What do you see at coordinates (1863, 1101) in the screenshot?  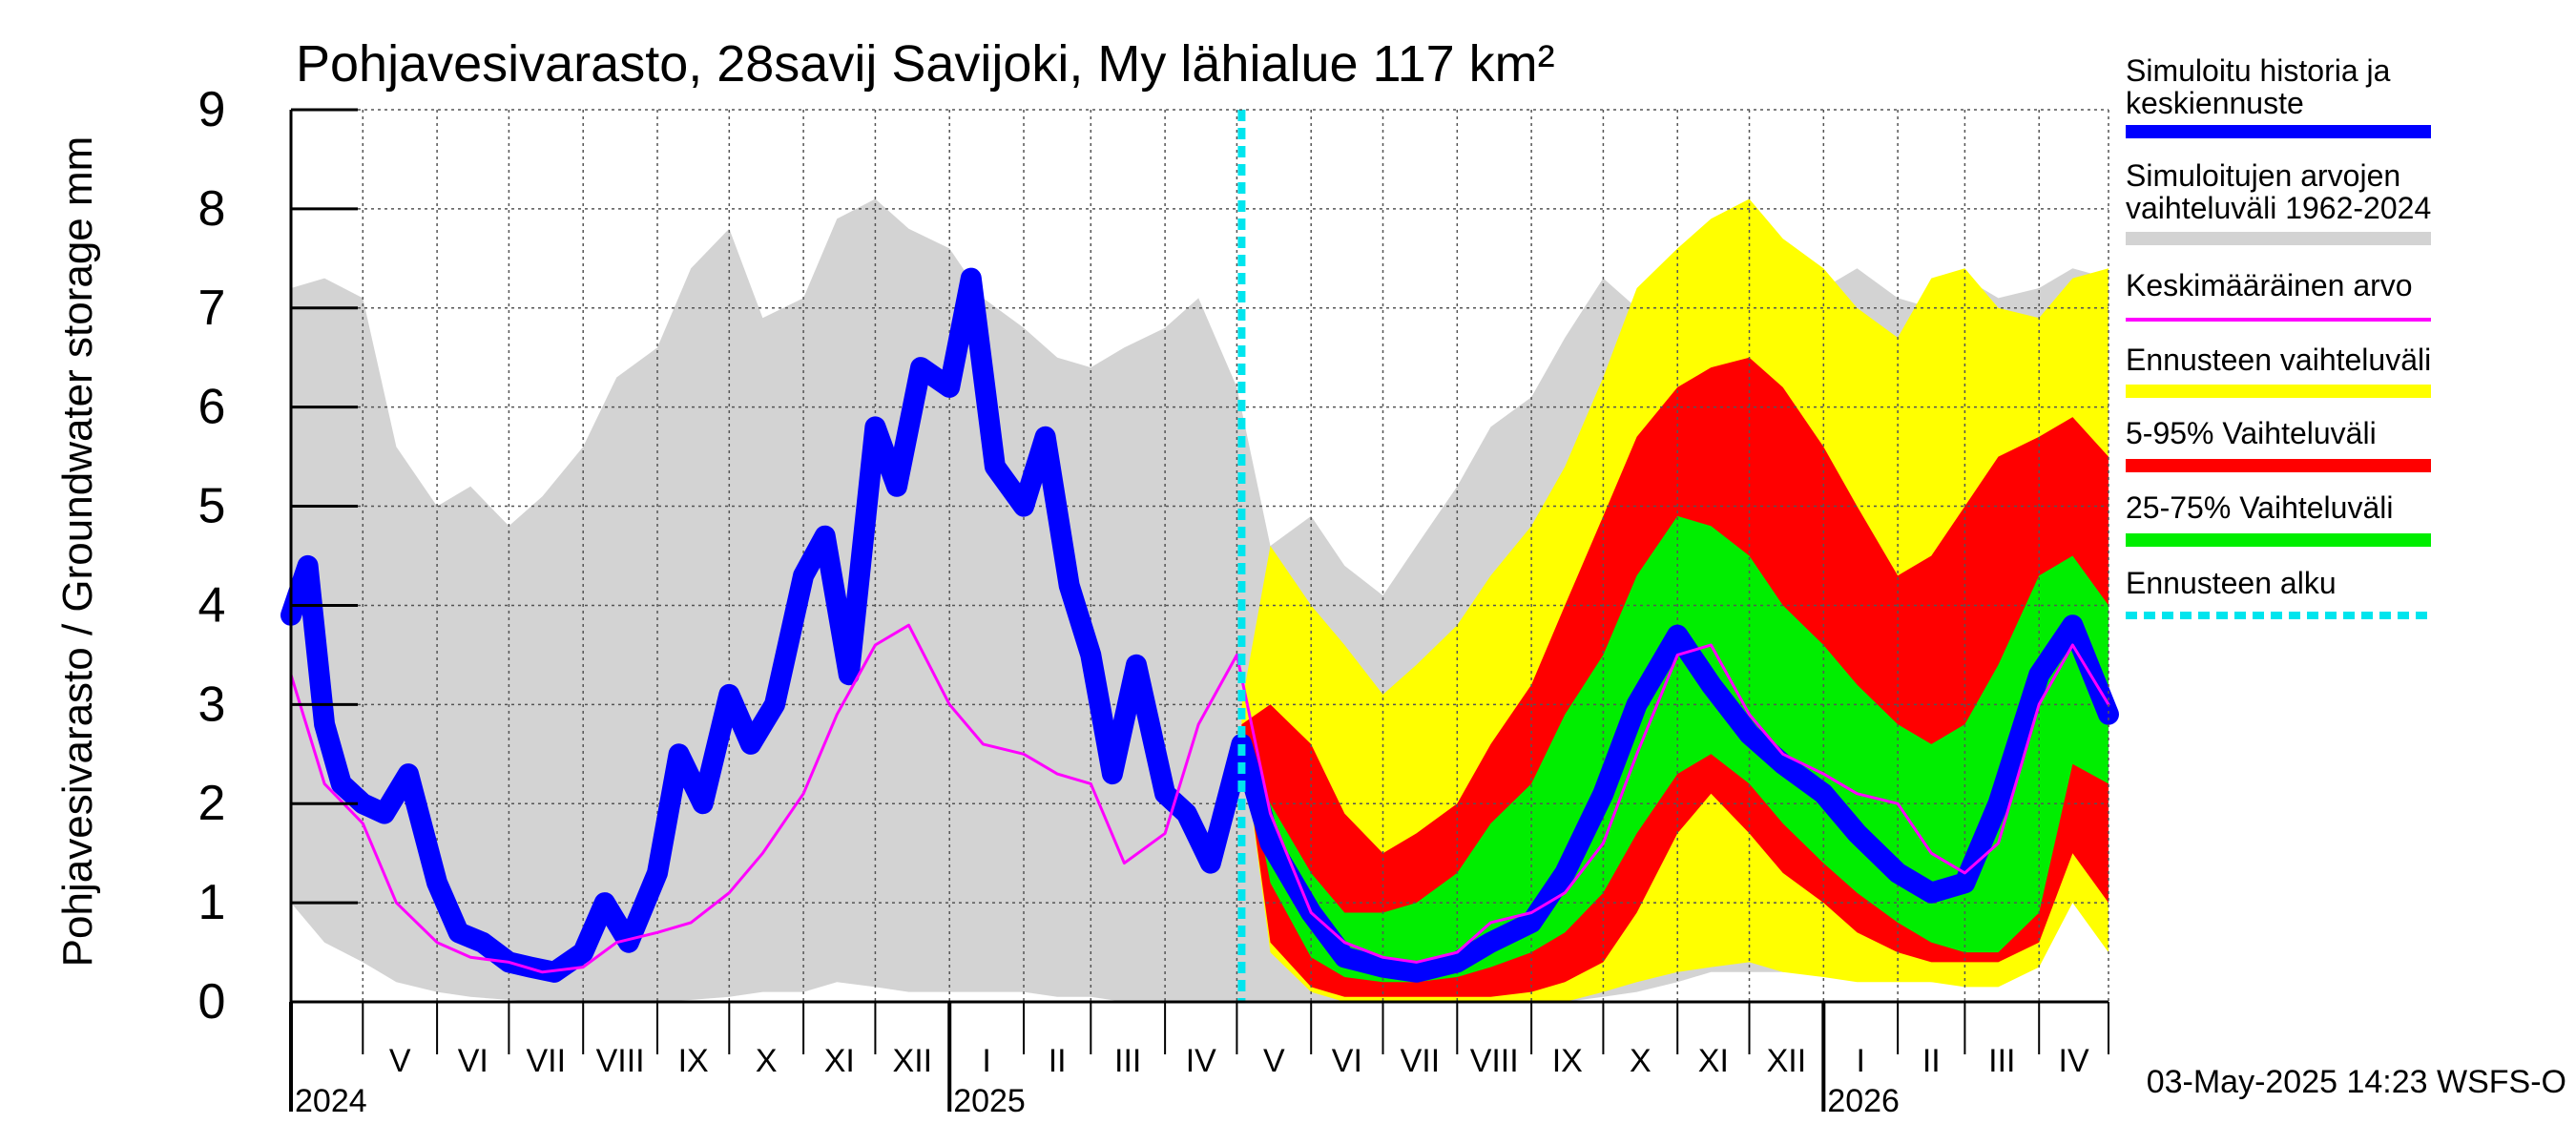 I see `year-label: 2026` at bounding box center [1863, 1101].